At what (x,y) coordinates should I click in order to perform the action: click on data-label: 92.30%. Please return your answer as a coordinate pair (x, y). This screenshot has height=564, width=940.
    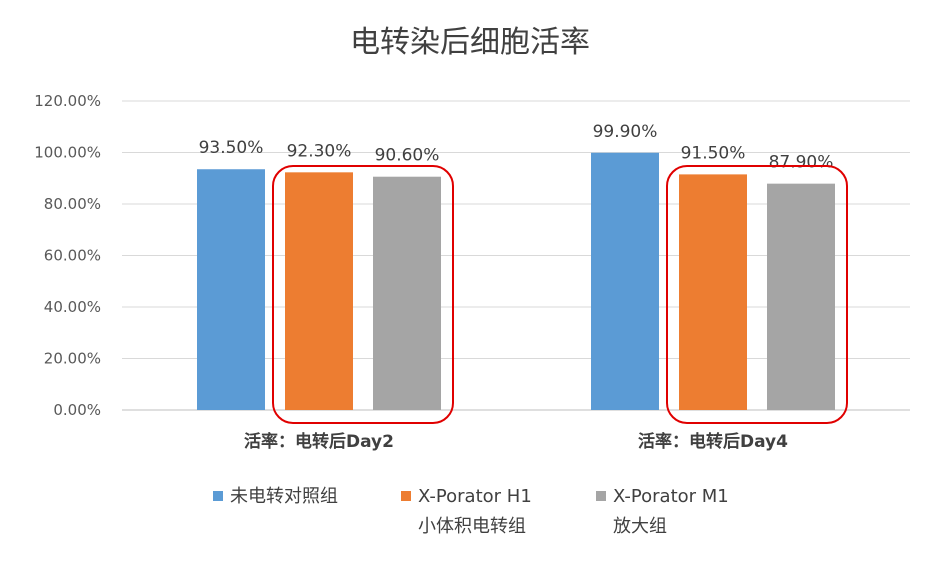
    Looking at the image, I should click on (319, 151).